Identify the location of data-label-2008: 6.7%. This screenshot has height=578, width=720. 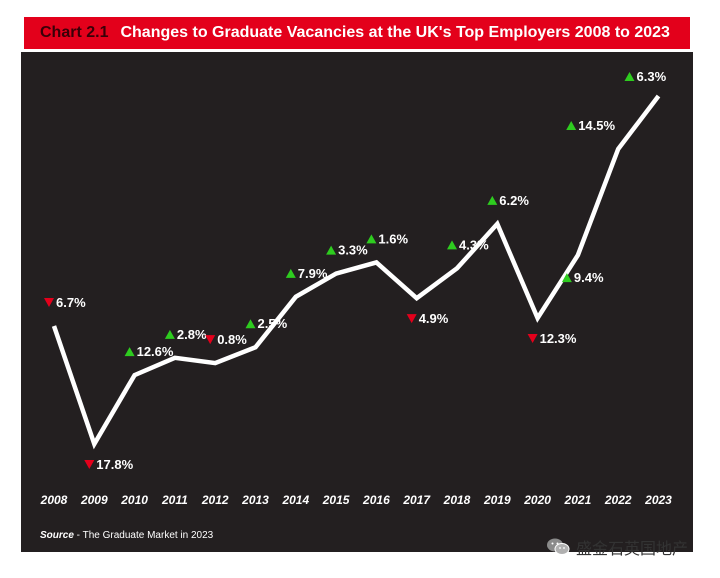
(71, 302).